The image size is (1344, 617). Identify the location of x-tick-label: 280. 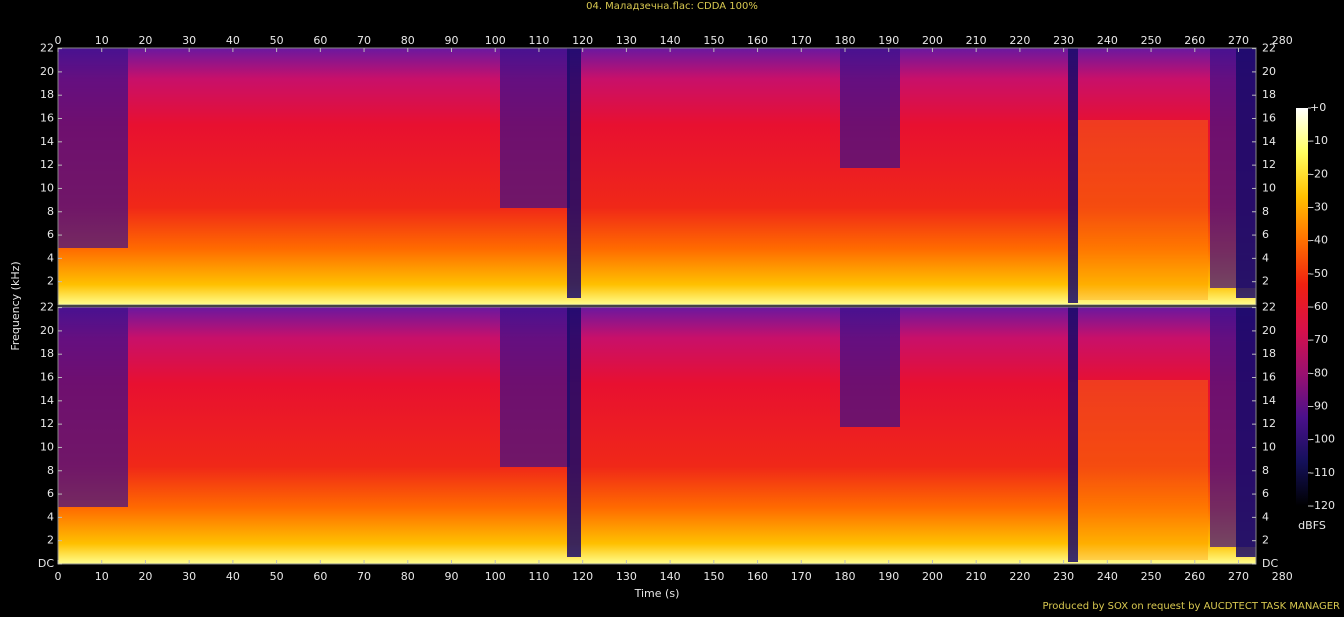
(1282, 40).